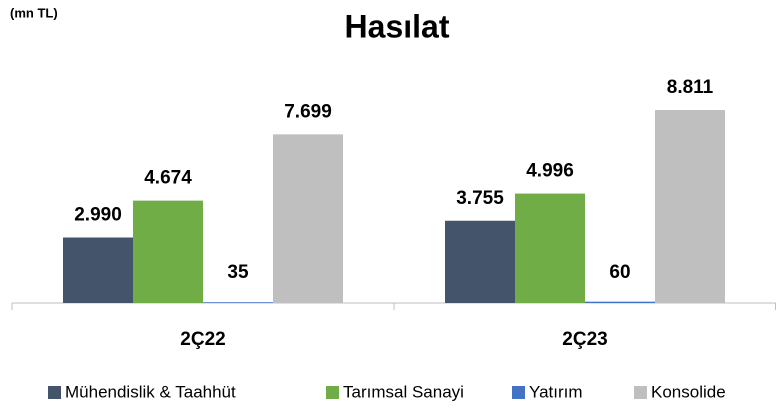 The image size is (776, 410). I want to click on chart-title: Hasılat, so click(397, 26).